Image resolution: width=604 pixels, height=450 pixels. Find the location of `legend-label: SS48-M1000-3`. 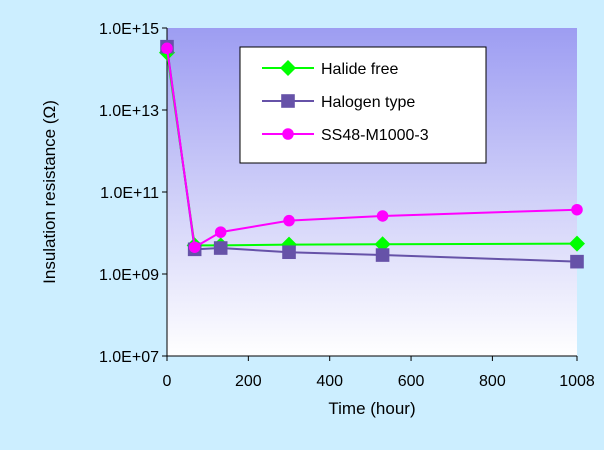

legend-label: SS48-M1000-3 is located at coordinates (375, 135).